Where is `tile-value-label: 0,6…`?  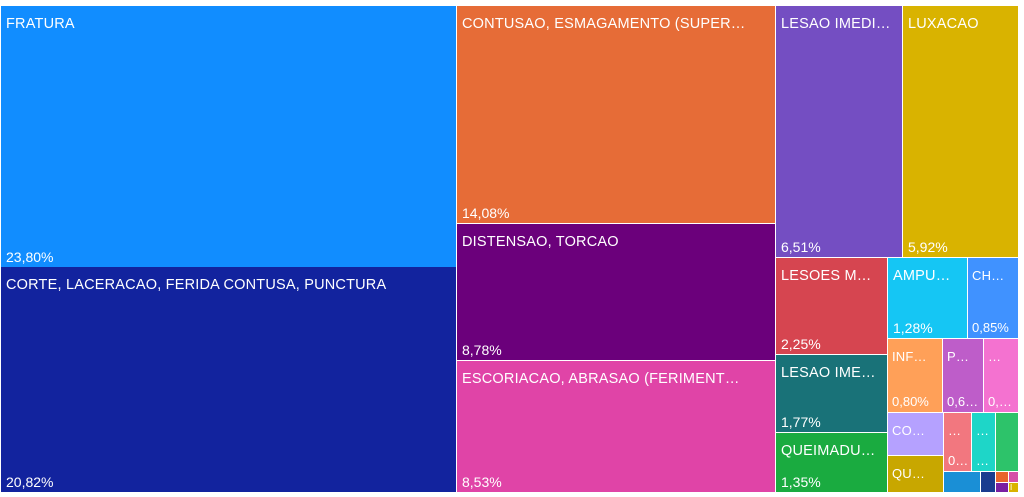 tile-value-label: 0,6… is located at coordinates (963, 401).